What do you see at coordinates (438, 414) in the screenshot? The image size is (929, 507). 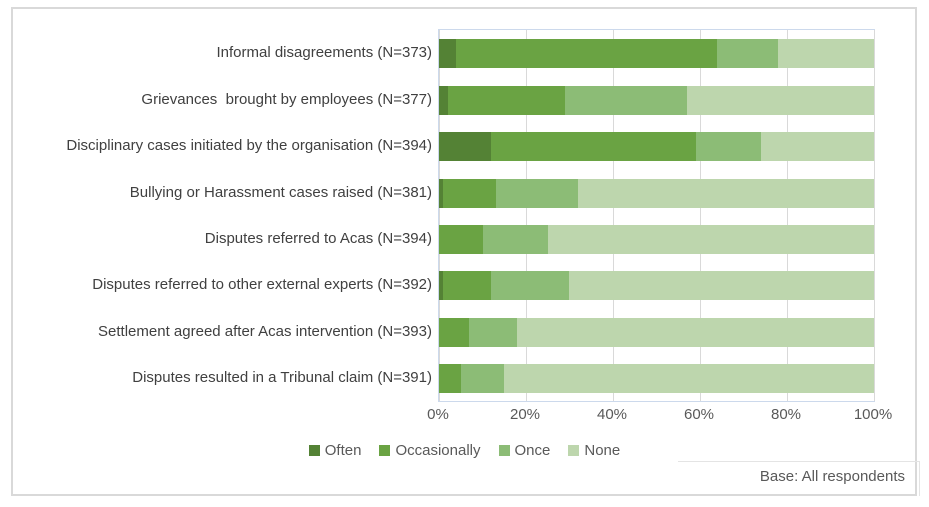 I see `x-tick-label: 0%` at bounding box center [438, 414].